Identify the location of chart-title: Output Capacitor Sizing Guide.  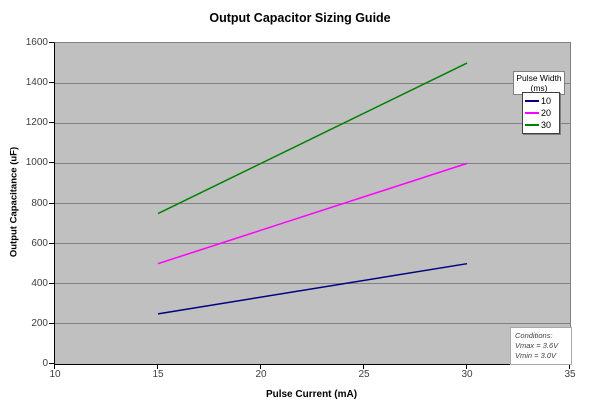
(300, 18).